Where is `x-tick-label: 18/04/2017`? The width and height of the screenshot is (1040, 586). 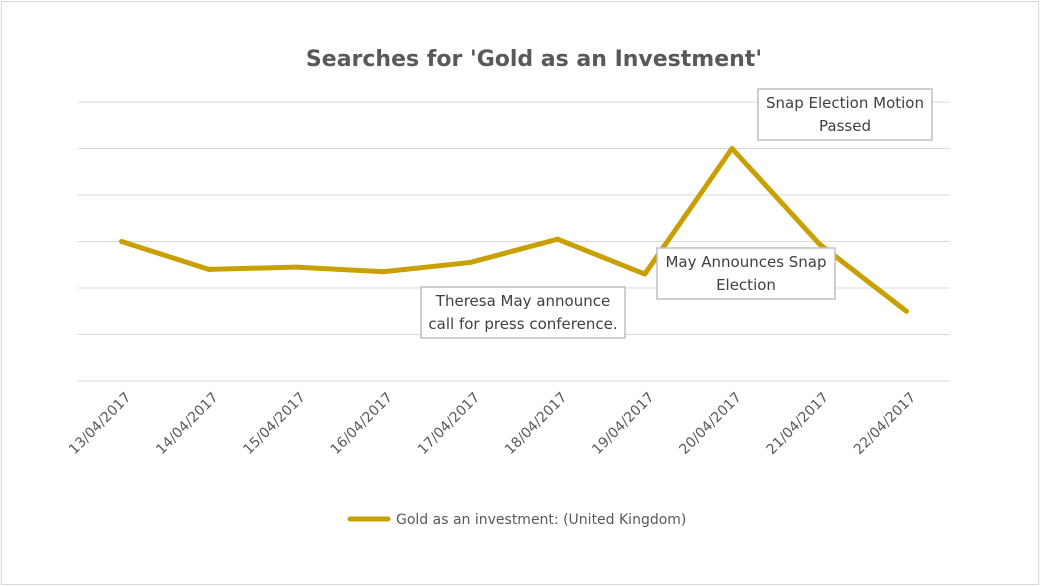 x-tick-label: 18/04/2017 is located at coordinates (536, 424).